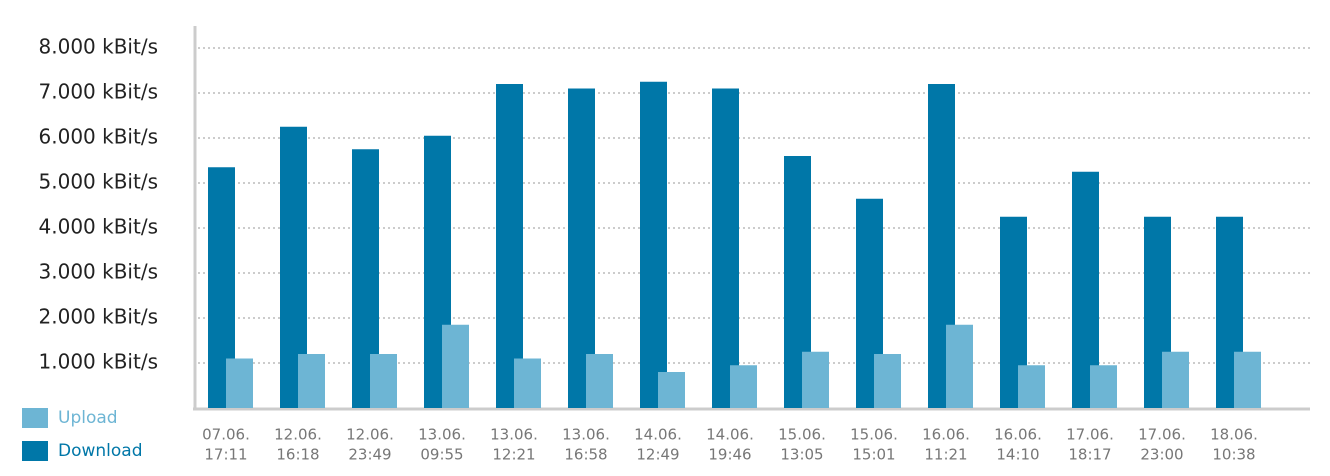  Describe the element at coordinates (657, 455) in the screenshot. I see `x-tick-label: 12:49` at that location.